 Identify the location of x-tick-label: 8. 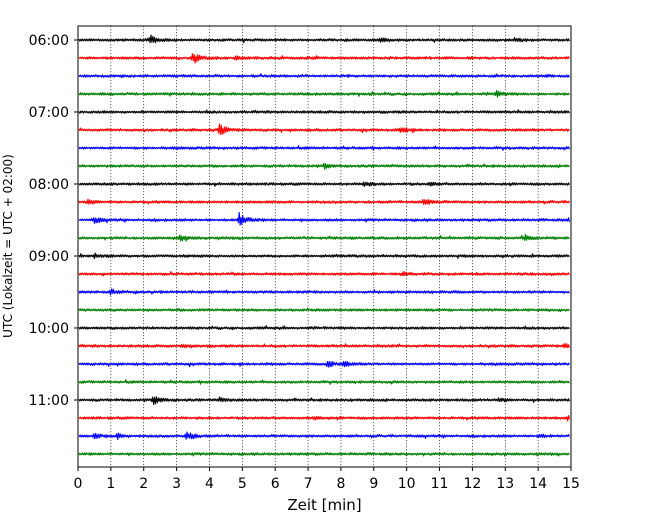
(340, 484).